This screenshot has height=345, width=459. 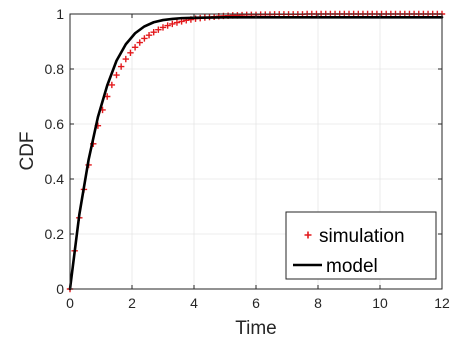 What do you see at coordinates (256, 328) in the screenshot?
I see `x-axis-title: Time` at bounding box center [256, 328].